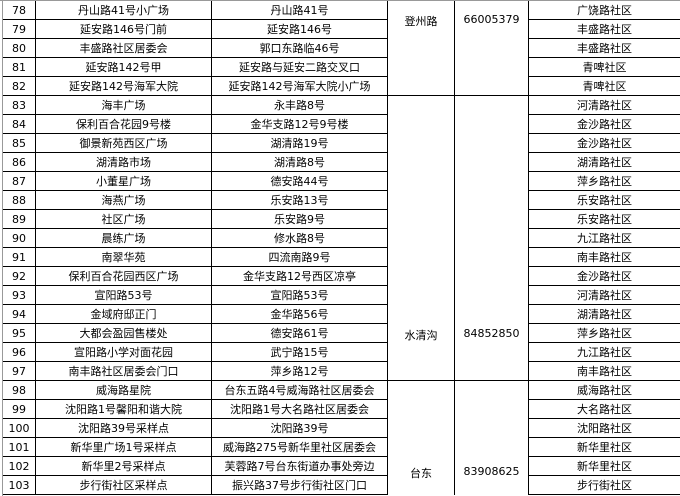  What do you see at coordinates (124, 200) in the screenshot?
I see `site-name: 海燕广场` at bounding box center [124, 200].